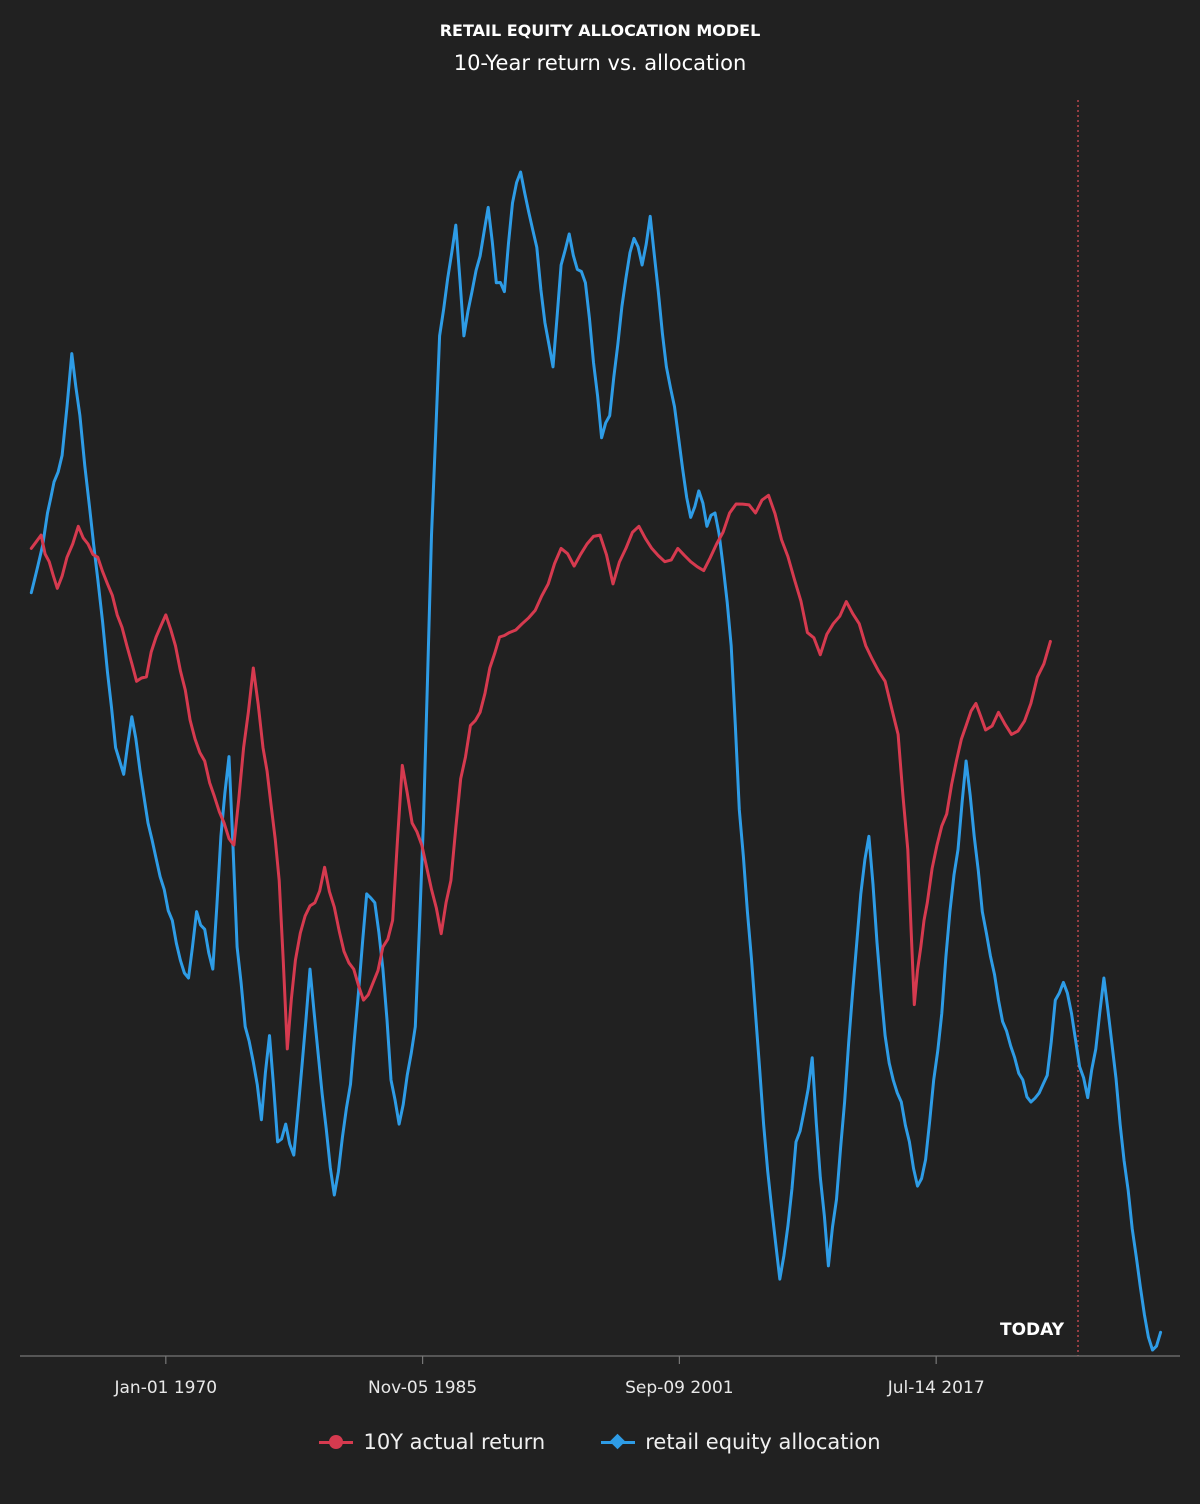  I want to click on x-tick-label: Sep-09 2001, so click(679, 1388).